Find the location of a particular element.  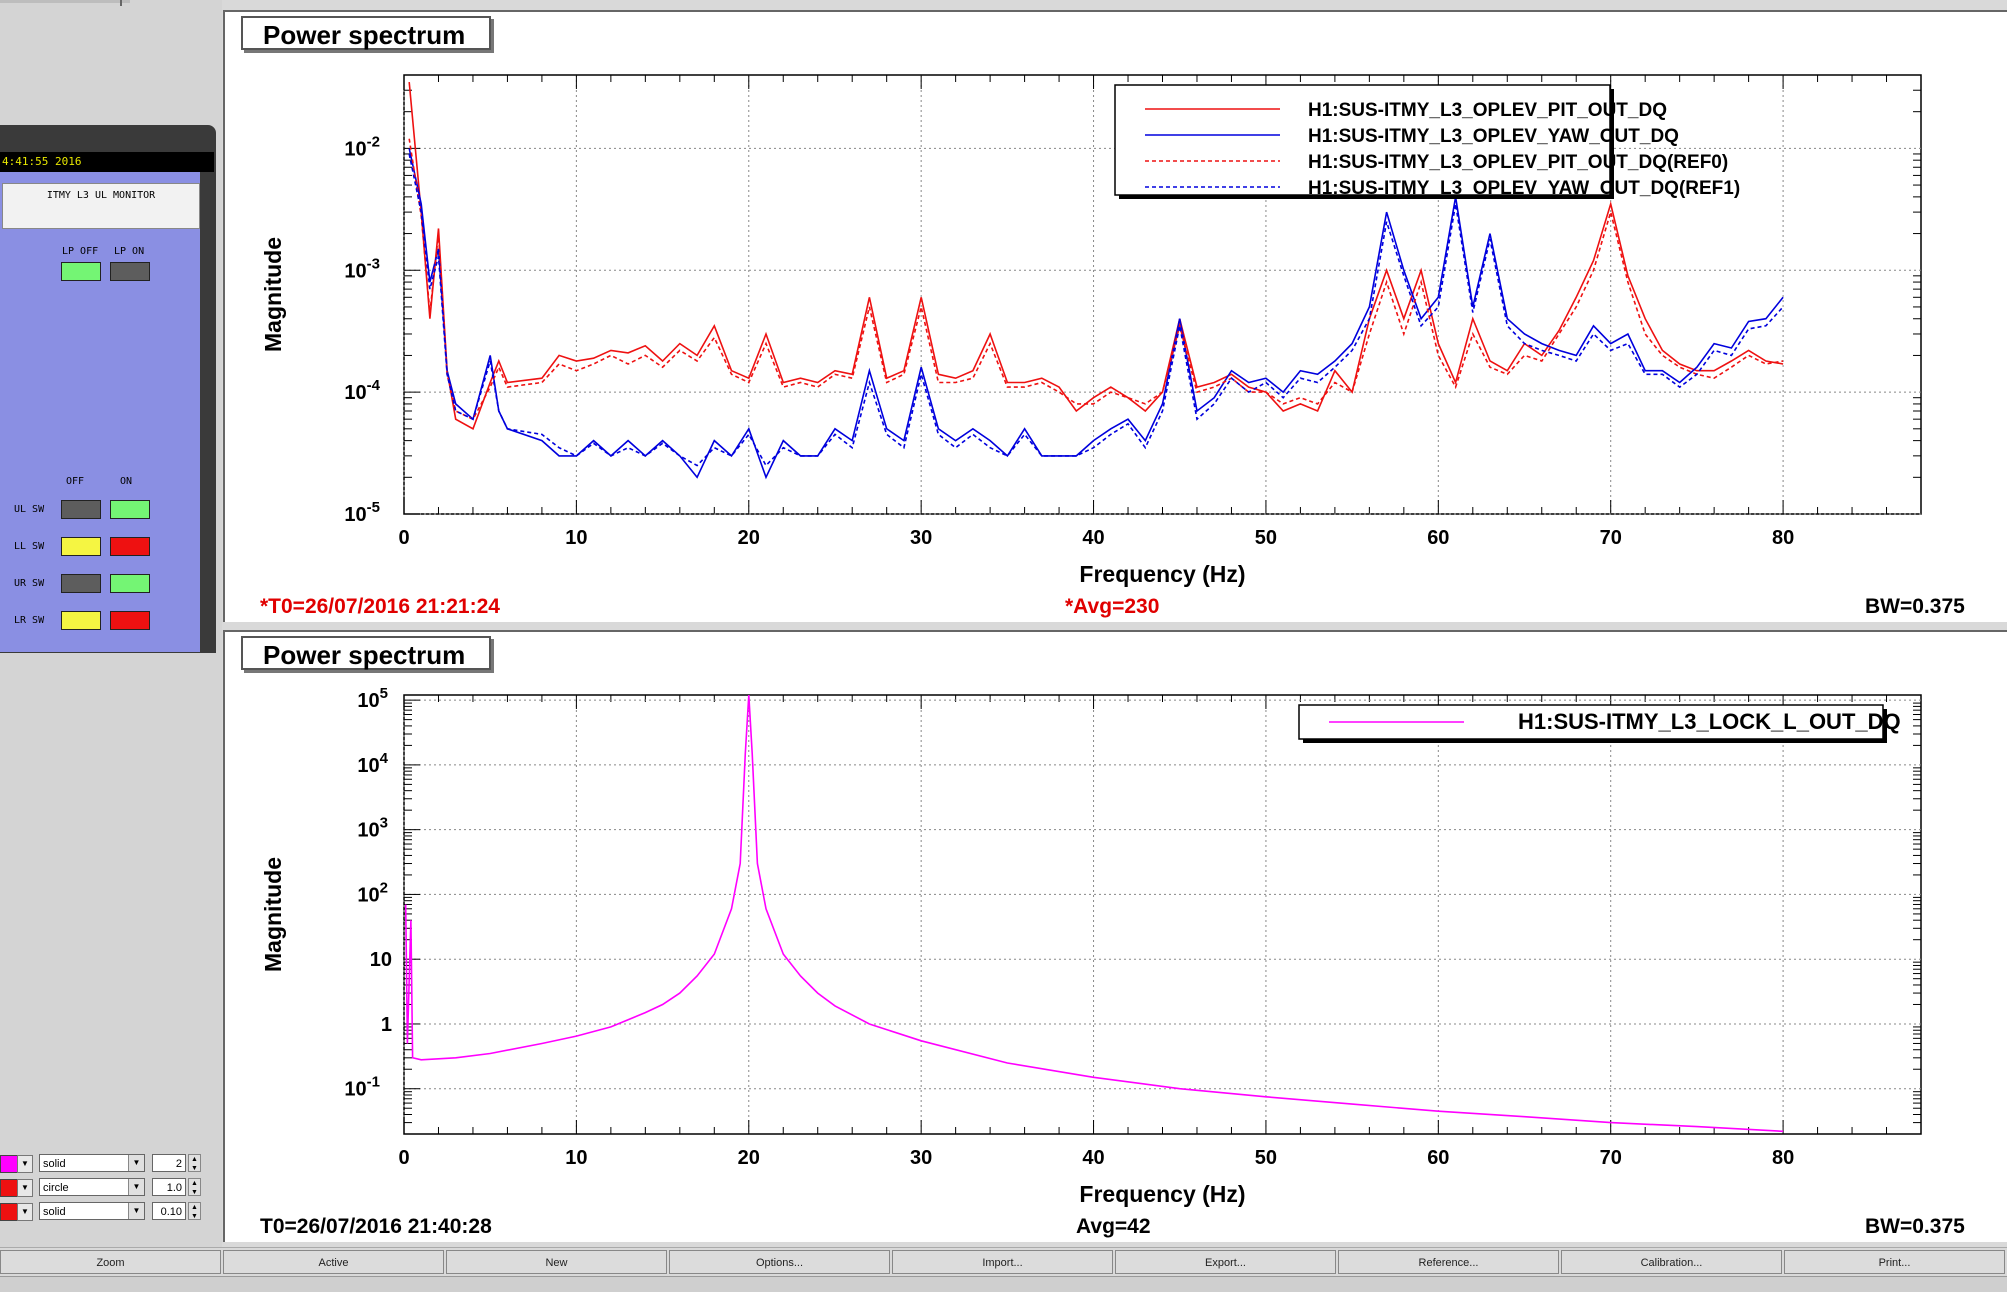

y-tick-exponent: 3 is located at coordinates (384, 823).